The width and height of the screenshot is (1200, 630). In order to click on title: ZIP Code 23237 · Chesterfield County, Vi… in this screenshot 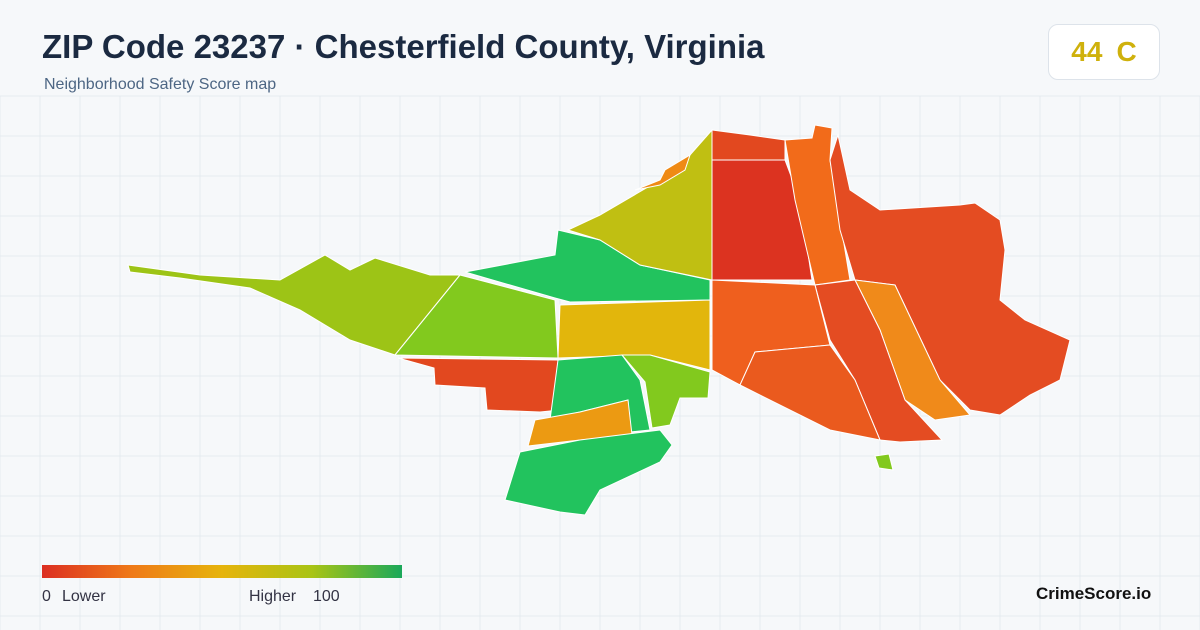, I will do `click(403, 46)`.